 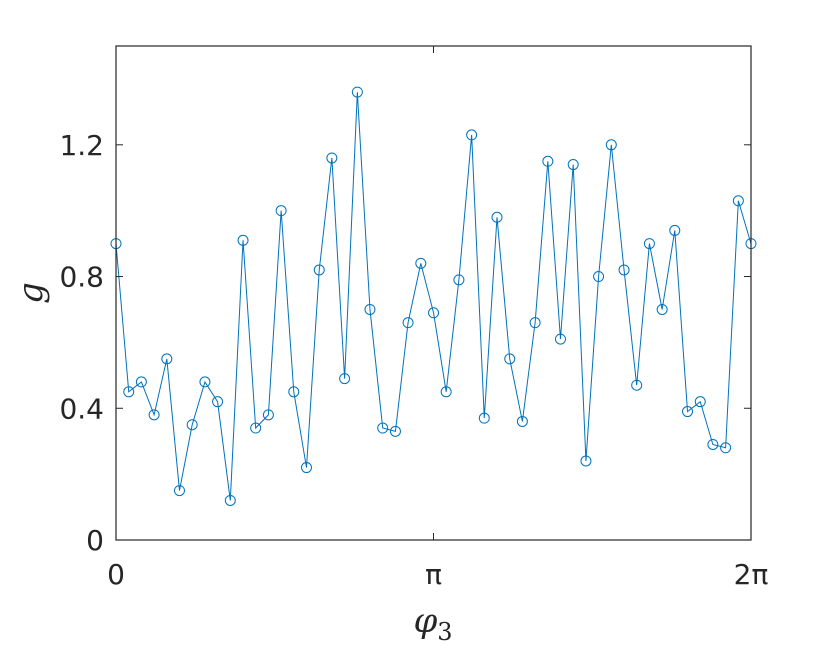 I want to click on x-tick-label: 0, so click(x=116, y=574).